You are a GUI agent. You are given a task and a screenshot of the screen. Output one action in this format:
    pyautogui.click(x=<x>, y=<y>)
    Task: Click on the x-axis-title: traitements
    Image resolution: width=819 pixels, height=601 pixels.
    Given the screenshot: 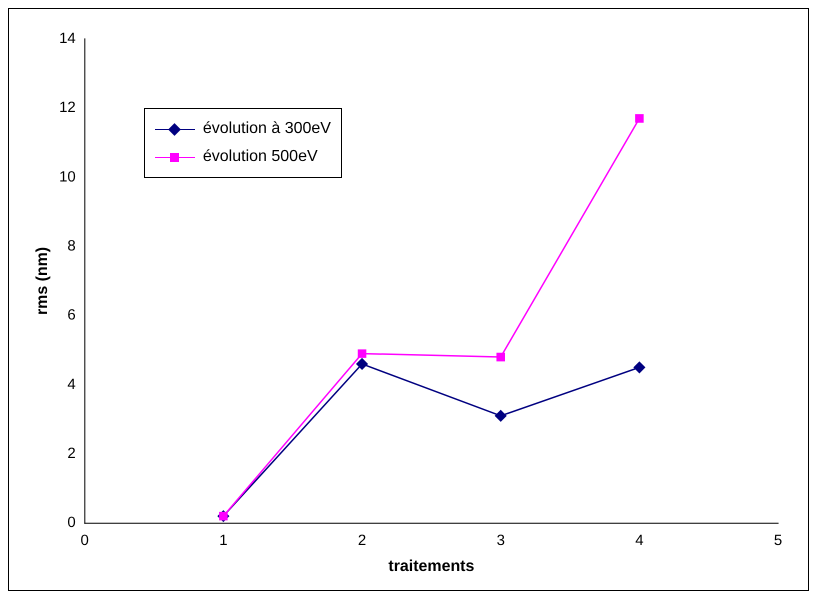 What is the action you would take?
    pyautogui.click(x=431, y=566)
    